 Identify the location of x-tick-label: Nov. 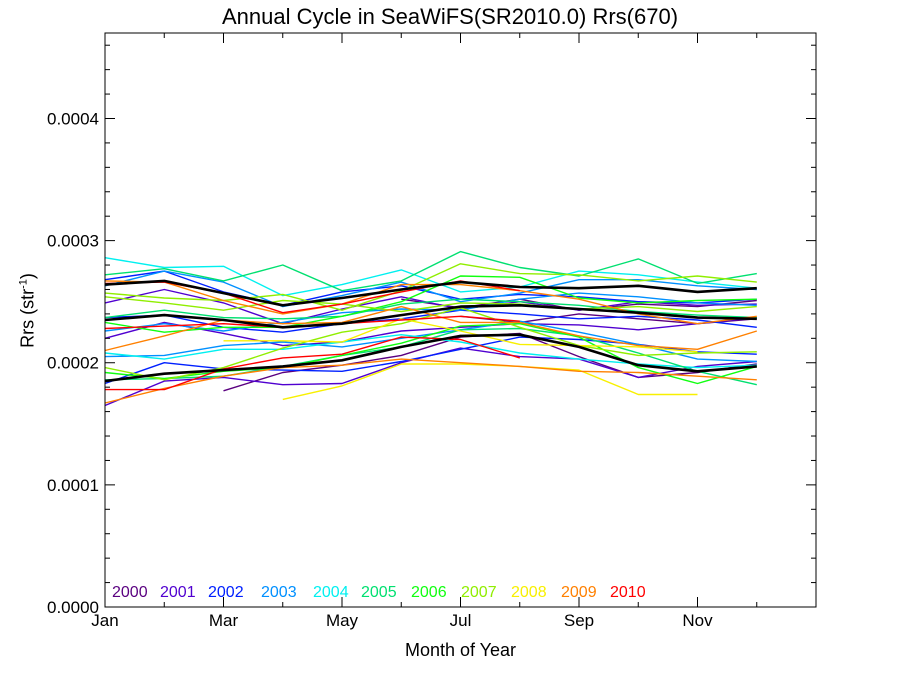
(697, 620).